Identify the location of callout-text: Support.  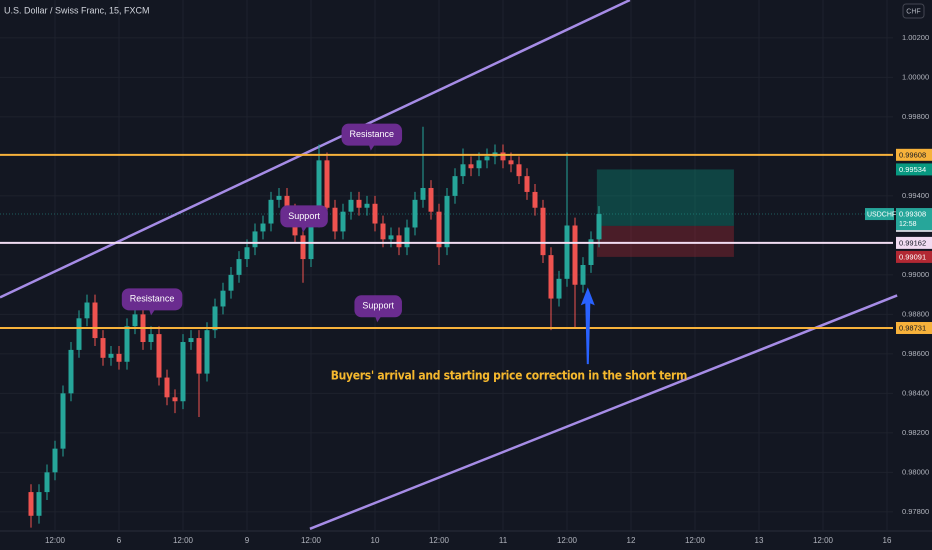
(304, 216).